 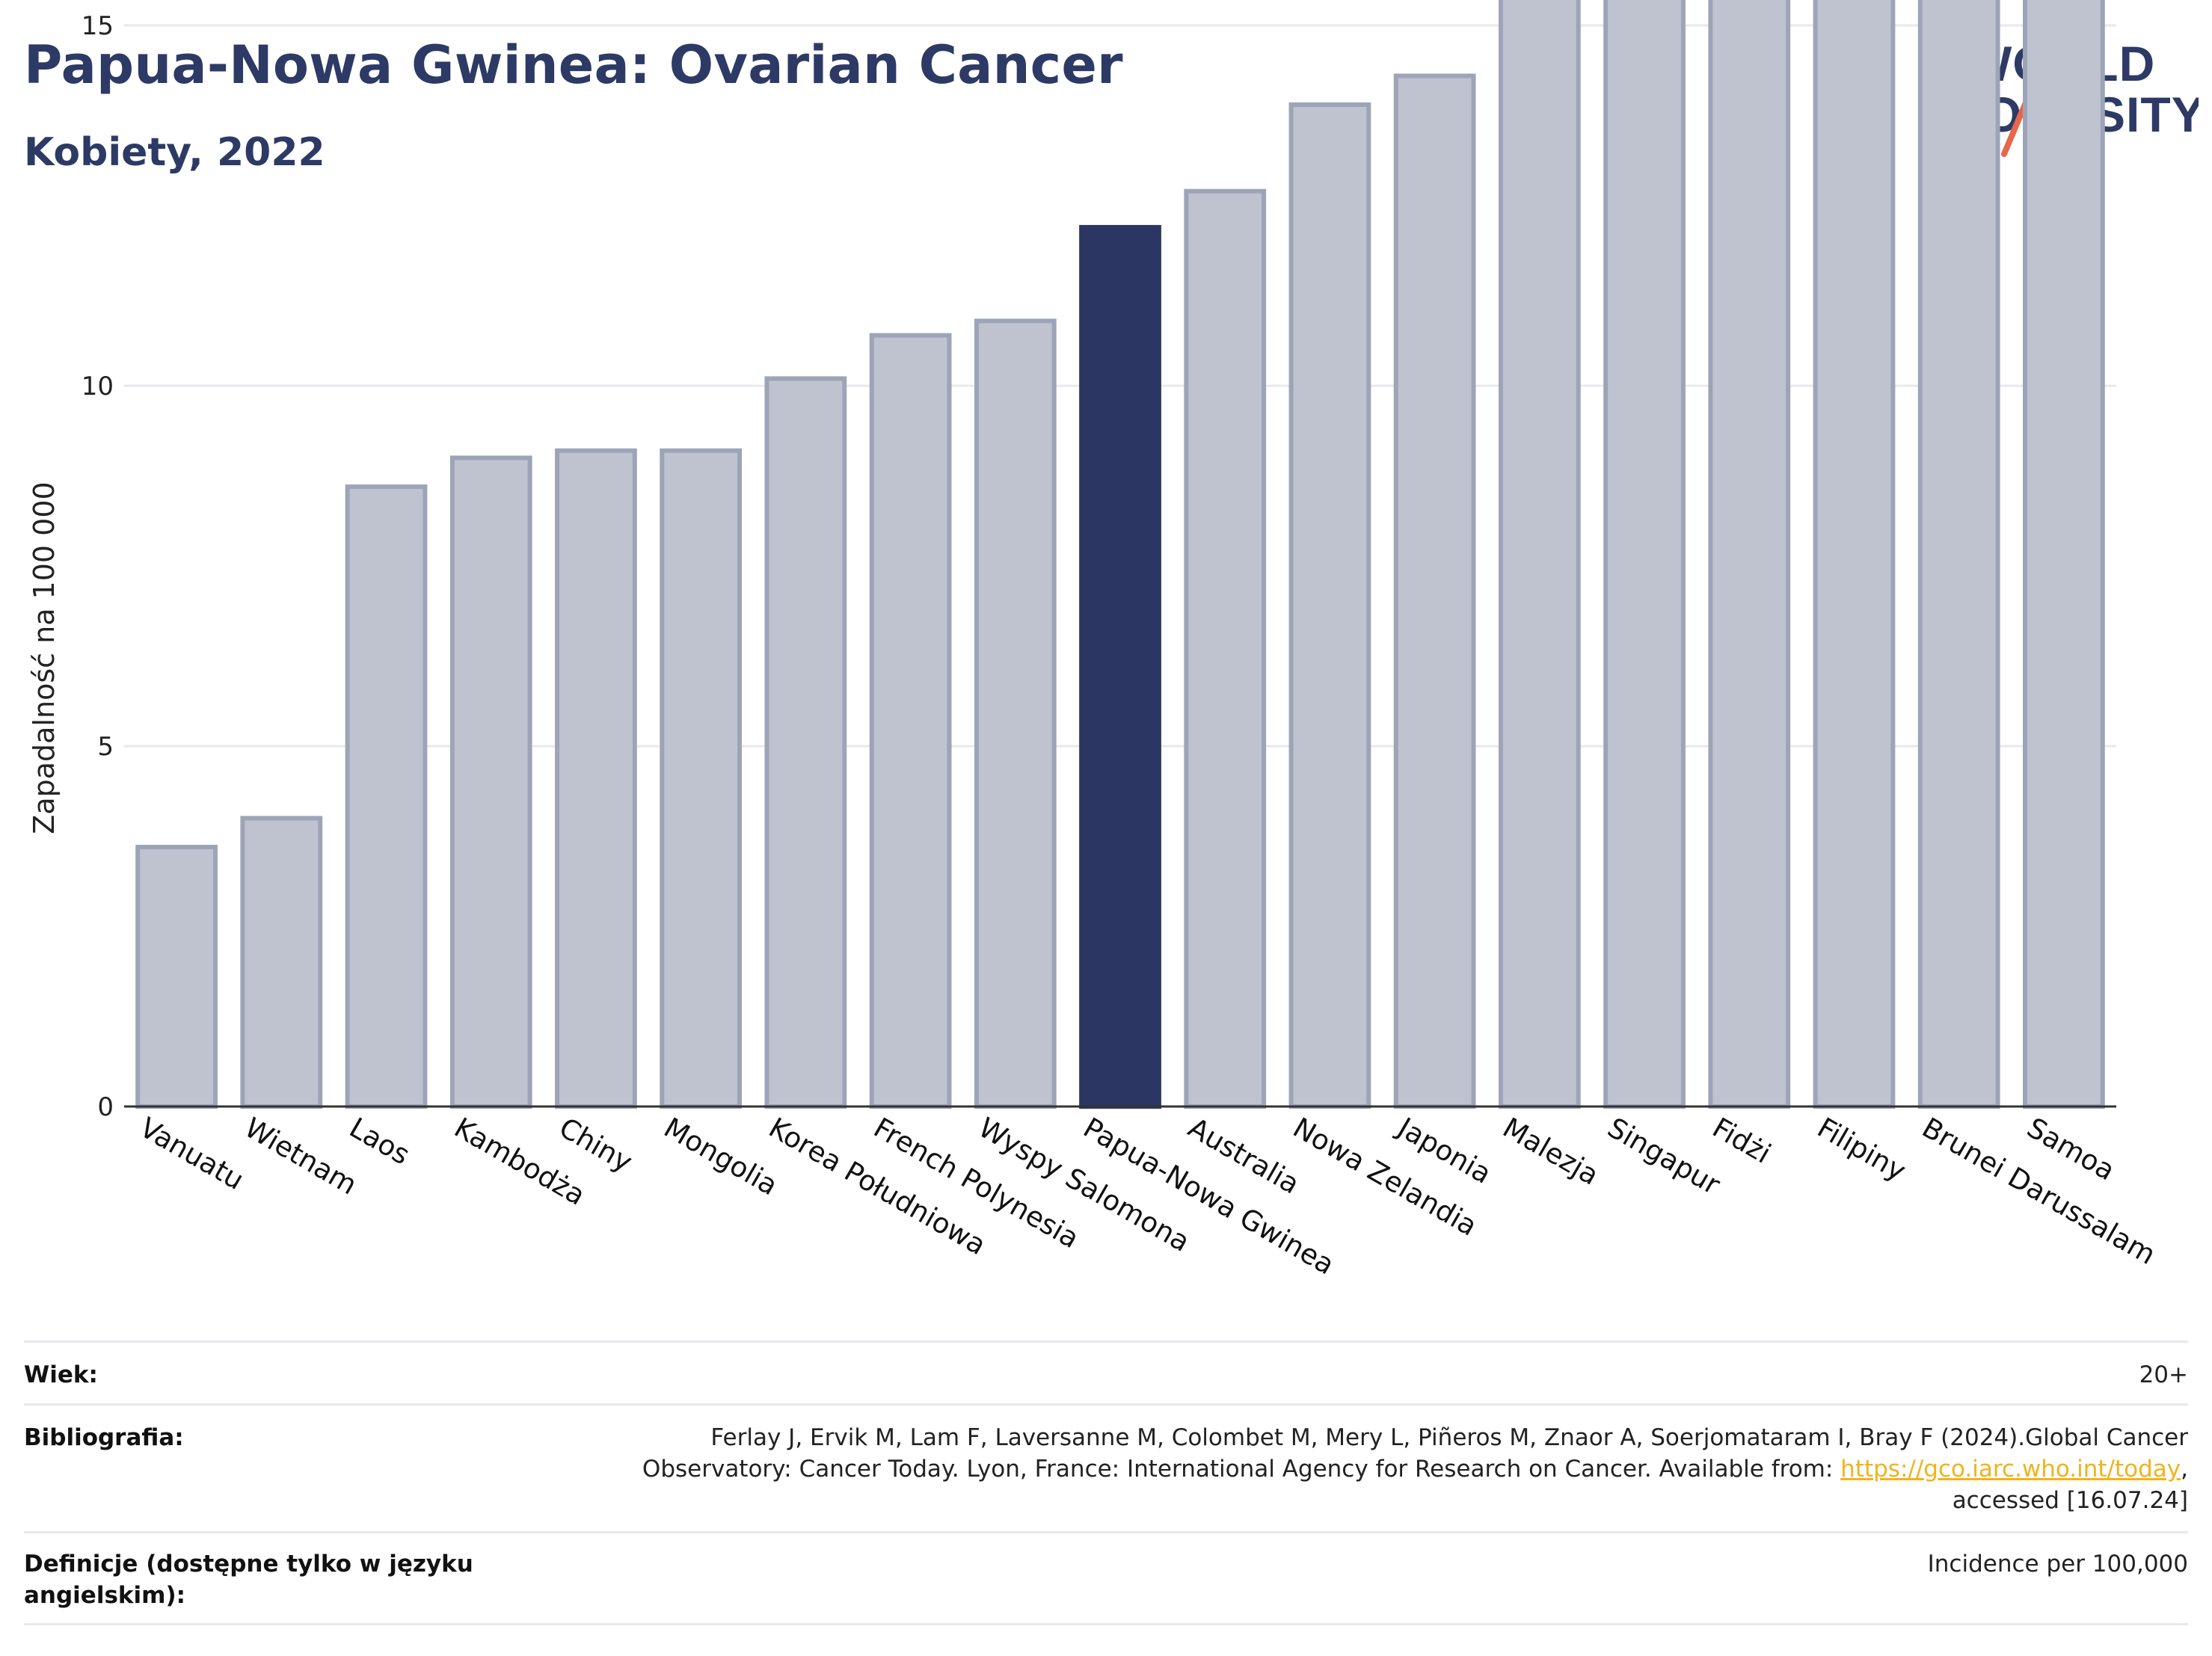 I want to click on bar-samoa, so click(x=2064, y=554).